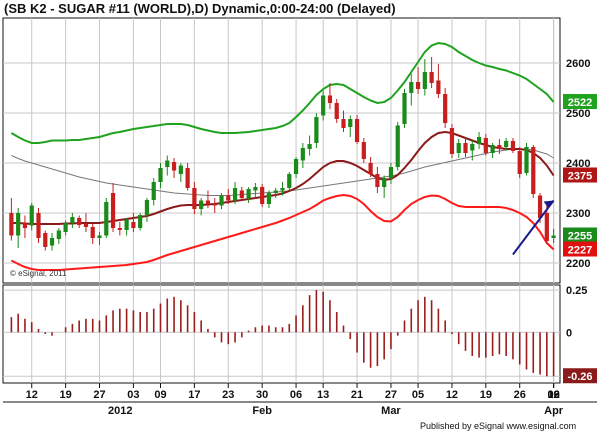 This screenshot has height=434, width=600. I want to click on date-tick-label: 09, so click(553, 395).